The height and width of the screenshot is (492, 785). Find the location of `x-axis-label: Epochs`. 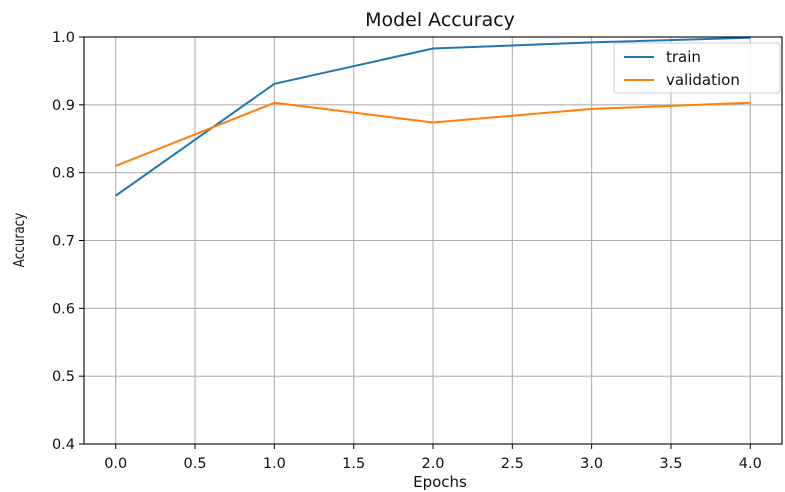

x-axis-label: Epochs is located at coordinates (440, 482).